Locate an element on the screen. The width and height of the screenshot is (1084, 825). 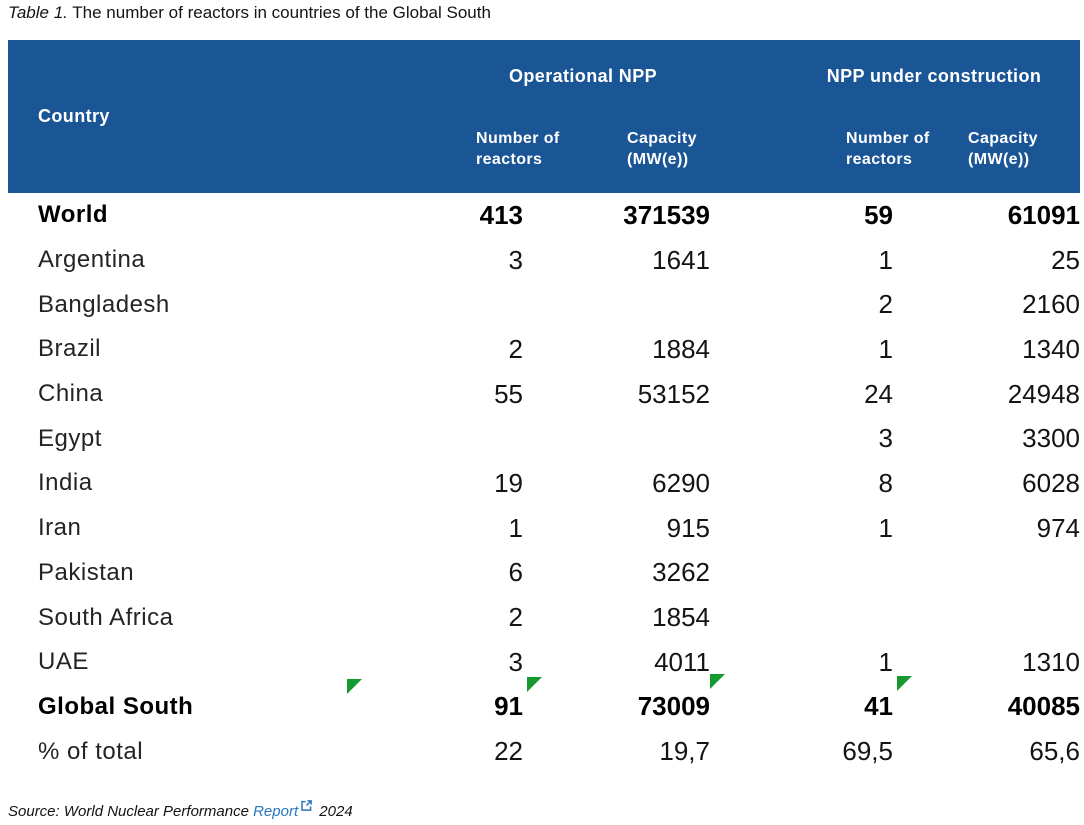
table-caption-number: Table 1. is located at coordinates (38, 12).